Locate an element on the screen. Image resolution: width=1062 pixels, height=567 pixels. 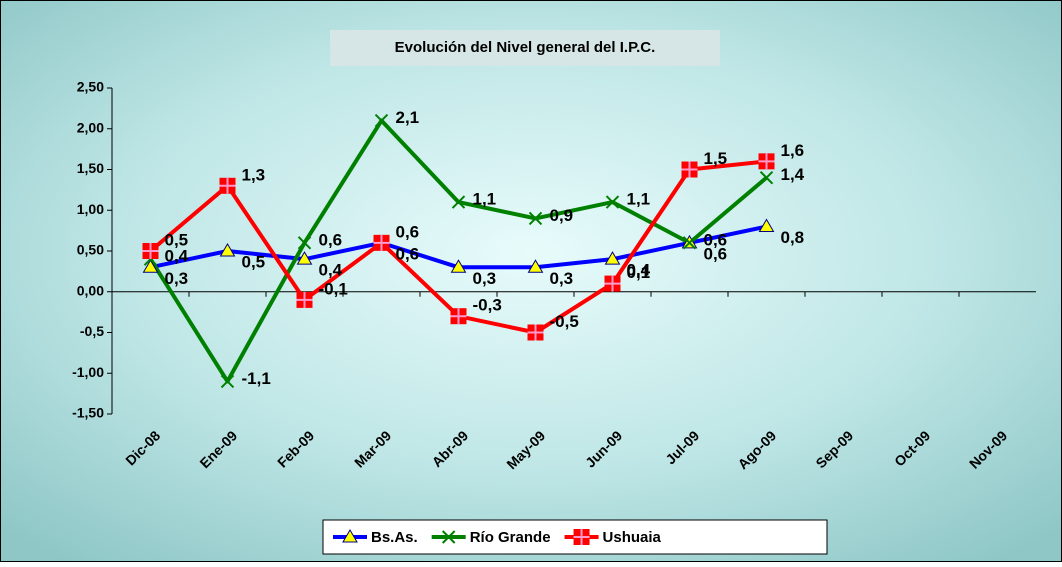
title-box is located at coordinates (525, 48).